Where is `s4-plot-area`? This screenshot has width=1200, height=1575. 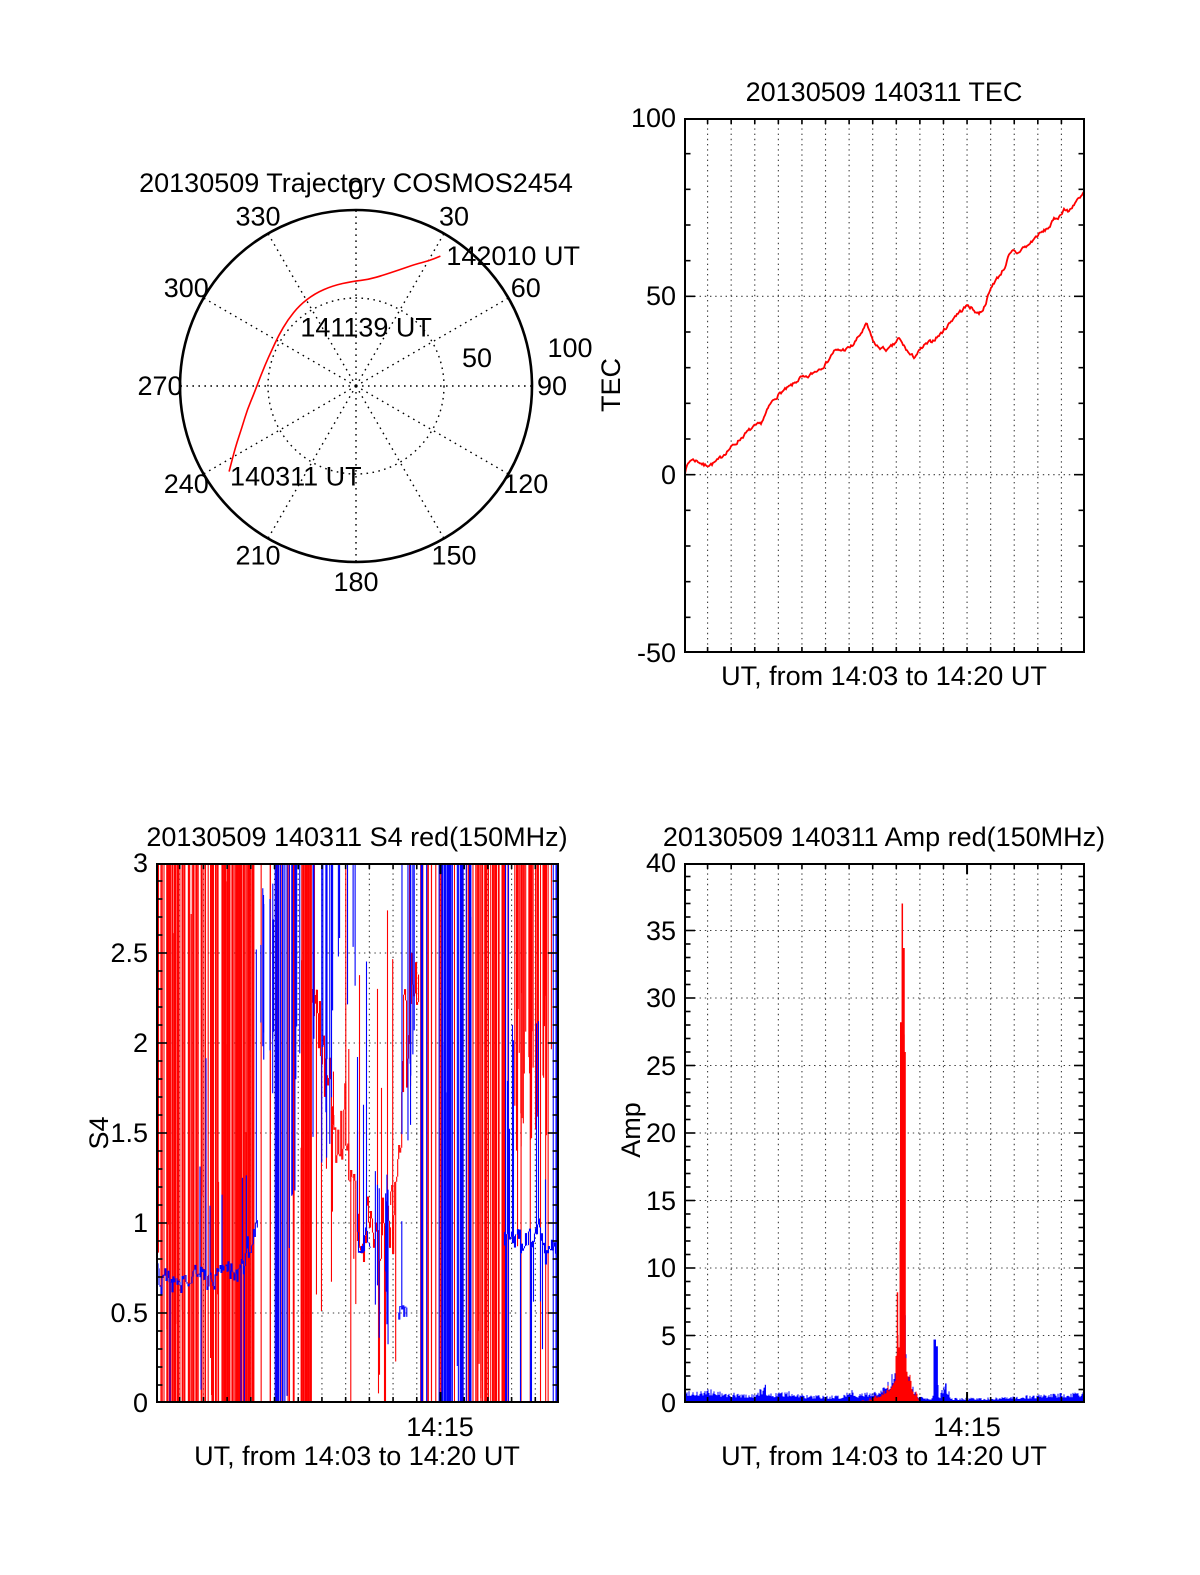
s4-plot-area is located at coordinates (357, 1133).